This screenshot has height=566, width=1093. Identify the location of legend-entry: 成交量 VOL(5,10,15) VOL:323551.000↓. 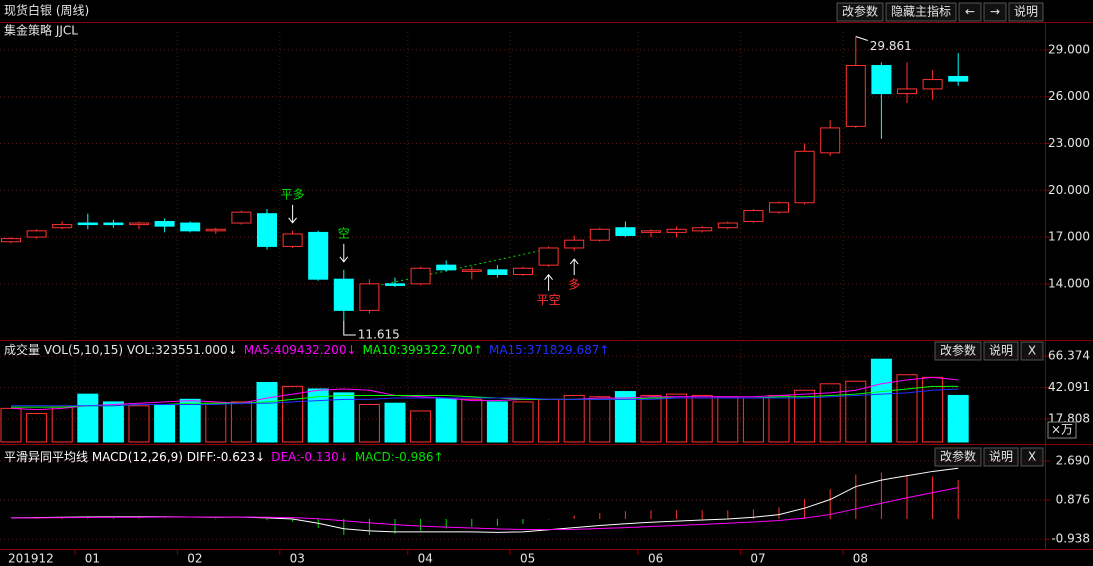
(121, 349).